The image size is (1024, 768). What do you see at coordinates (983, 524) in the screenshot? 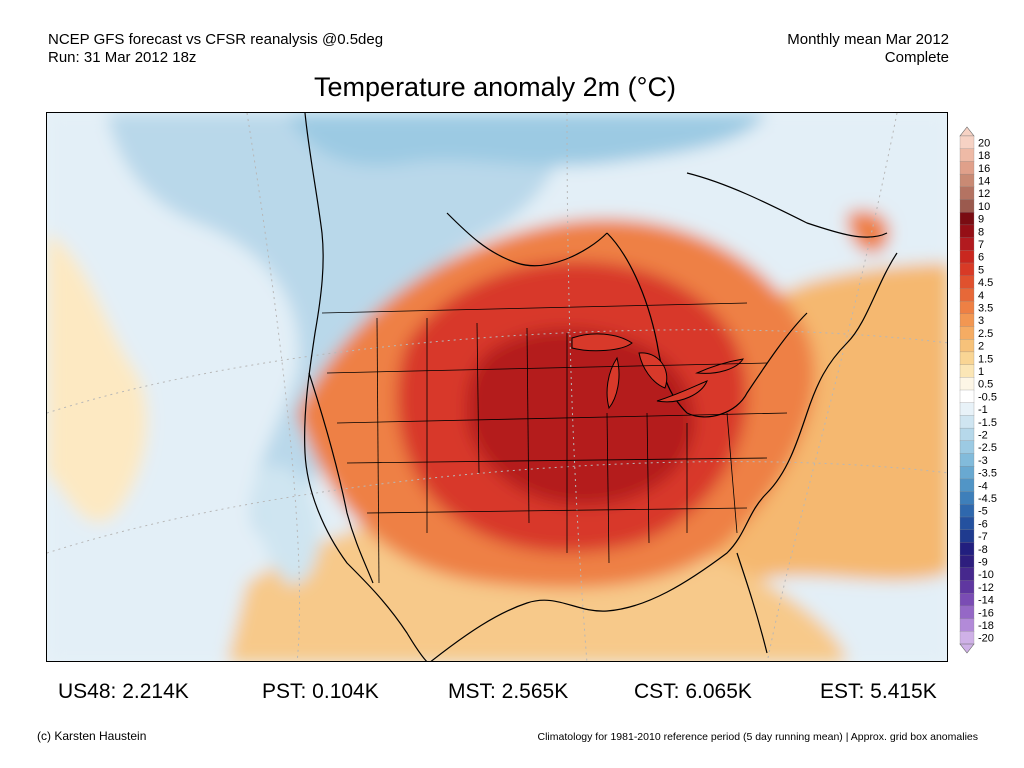
I see `colorbar-label: -6` at bounding box center [983, 524].